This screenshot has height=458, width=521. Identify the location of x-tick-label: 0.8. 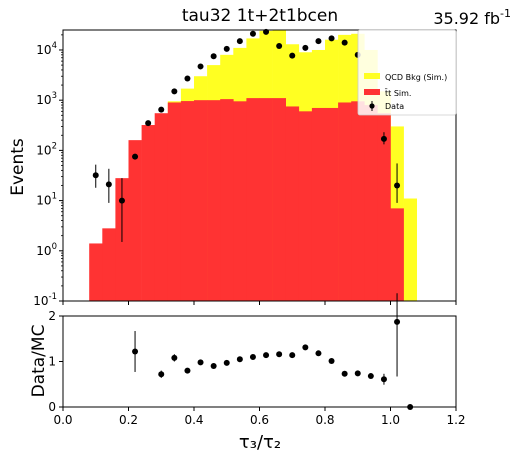
(324, 420).